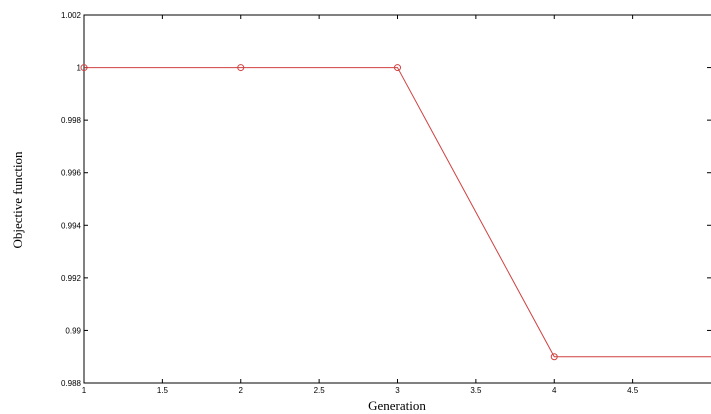  Describe the element at coordinates (71, 278) in the screenshot. I see `y-tick-label: 0.992` at that location.